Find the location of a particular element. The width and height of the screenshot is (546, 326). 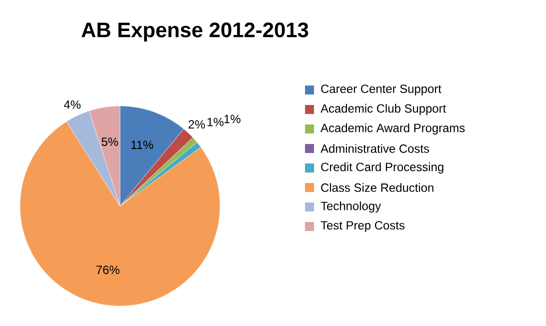

legend-label: Academic Club Support is located at coordinates (383, 110).